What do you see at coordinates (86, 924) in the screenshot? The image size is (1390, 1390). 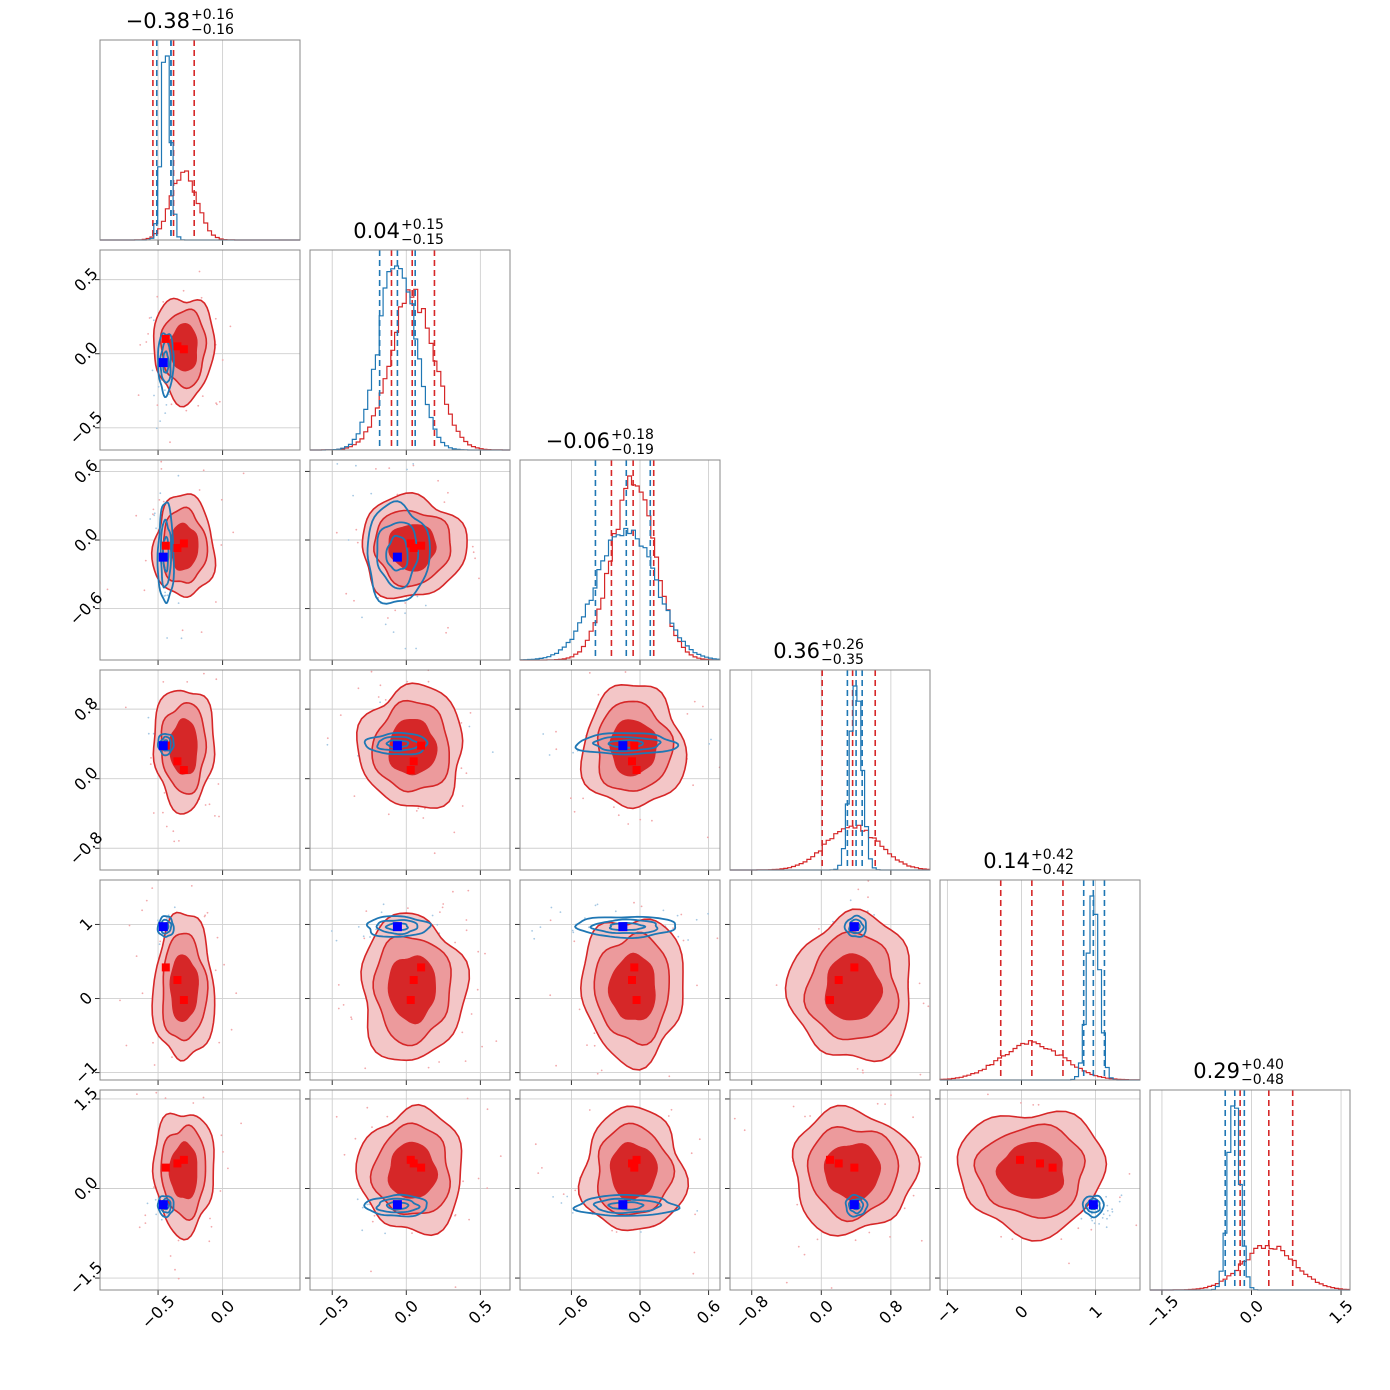 I see `y-tick-label: 1` at bounding box center [86, 924].